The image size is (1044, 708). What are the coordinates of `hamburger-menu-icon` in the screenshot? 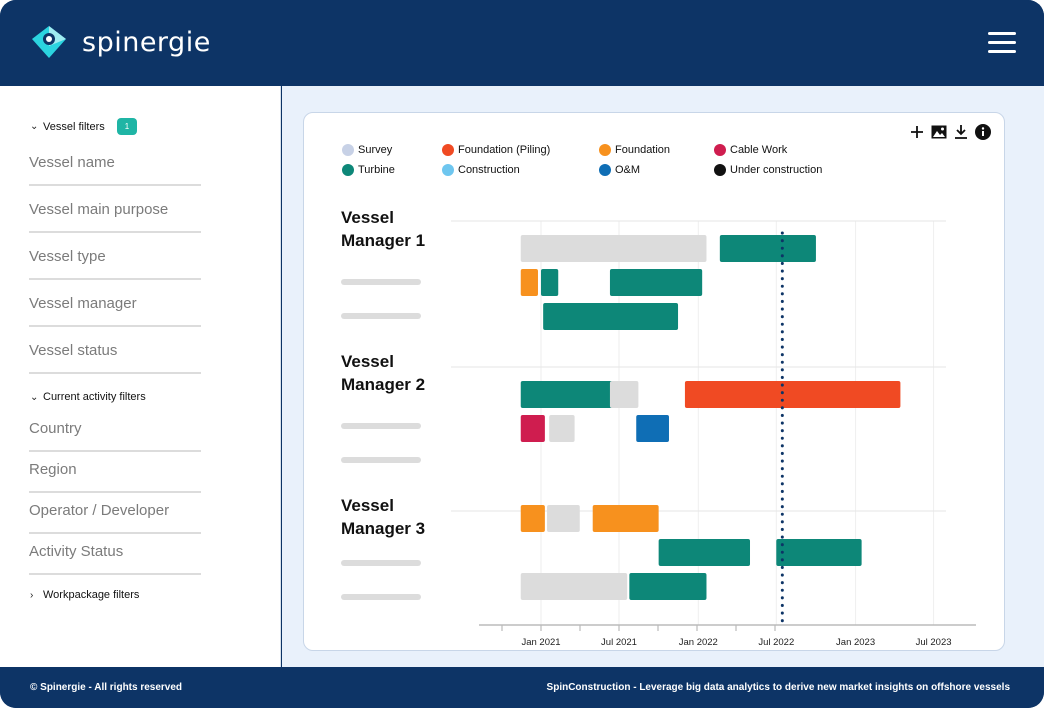 It's located at (1002, 43).